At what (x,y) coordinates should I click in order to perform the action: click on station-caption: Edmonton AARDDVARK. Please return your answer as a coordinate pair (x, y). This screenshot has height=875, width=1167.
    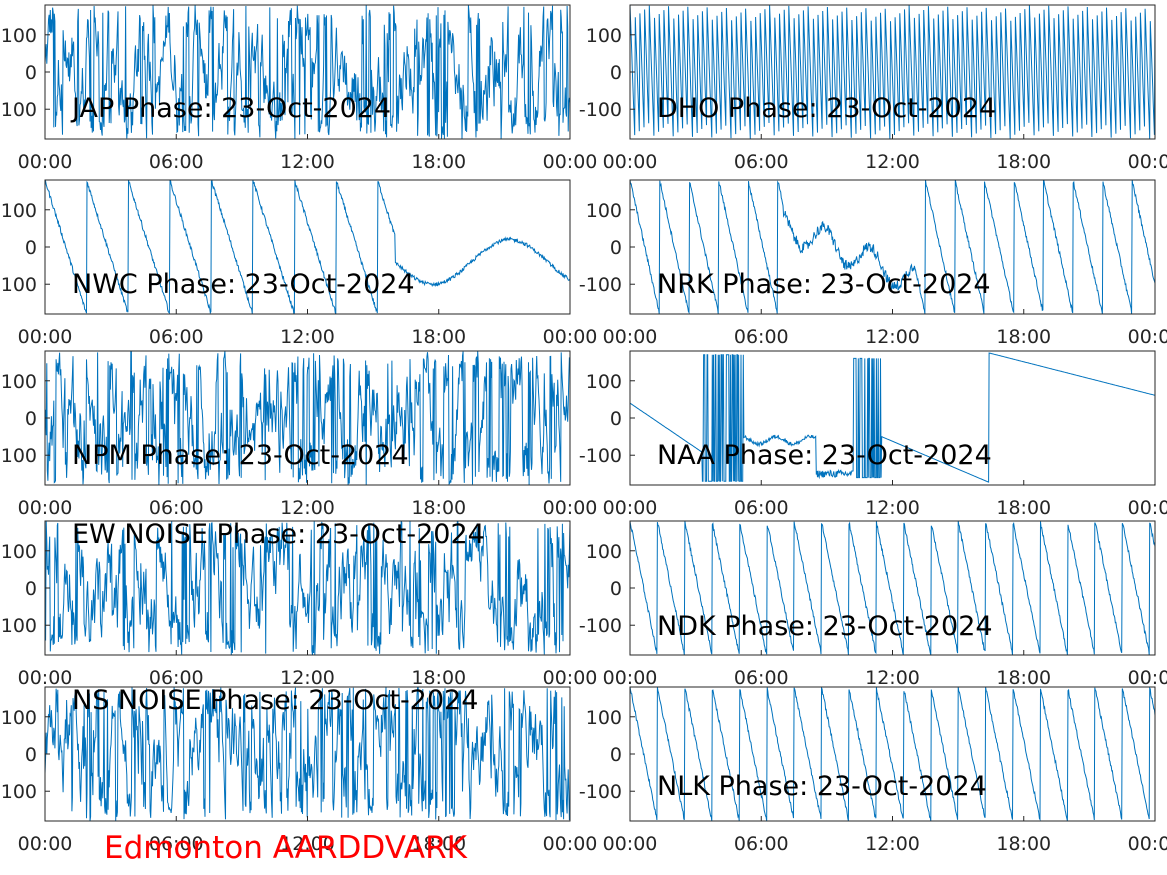
    Looking at the image, I should click on (286, 848).